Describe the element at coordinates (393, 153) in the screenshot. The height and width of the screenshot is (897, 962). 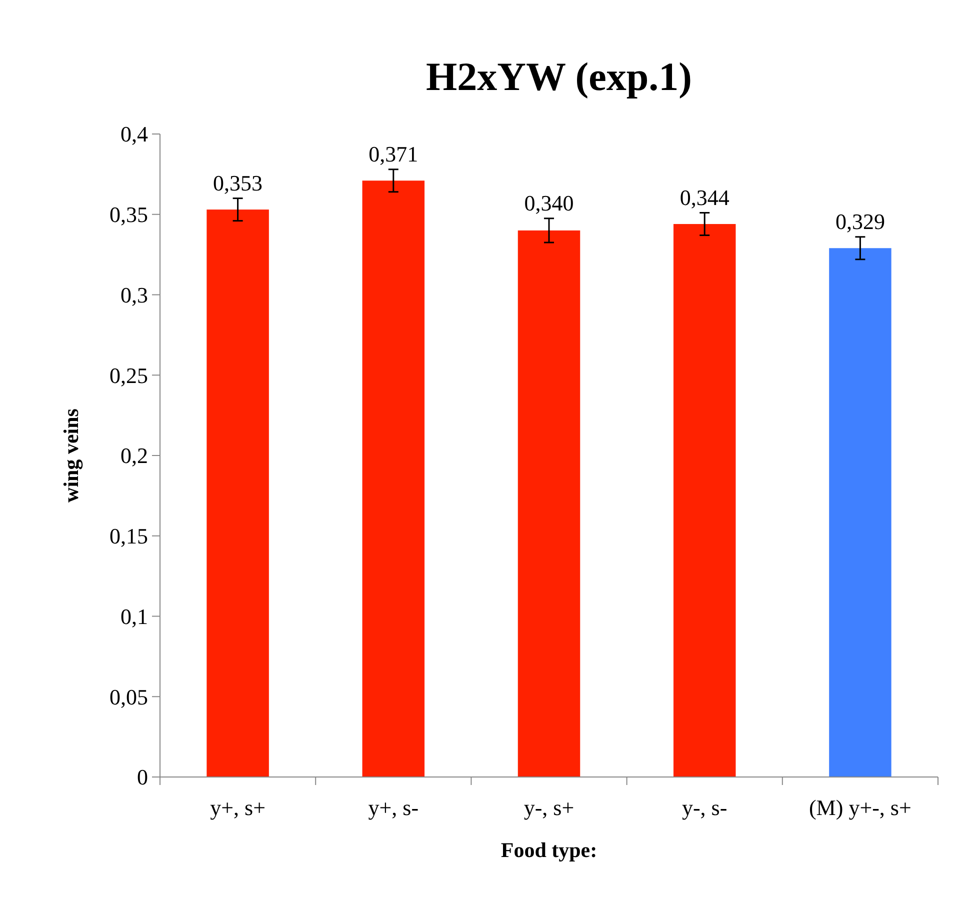
I see `data-label: 0,371` at that location.